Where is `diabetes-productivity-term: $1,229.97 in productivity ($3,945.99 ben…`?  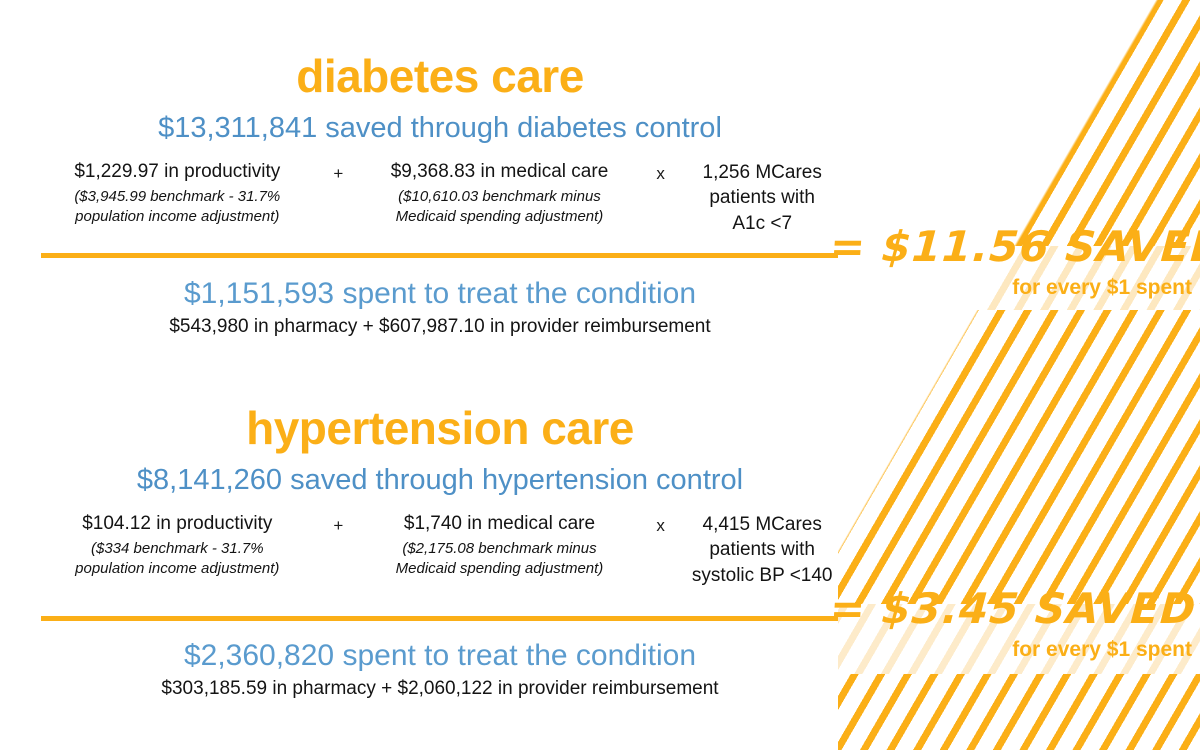
diabetes-productivity-term: $1,229.97 in productivity ($3,945.99 ben… is located at coordinates (177, 193).